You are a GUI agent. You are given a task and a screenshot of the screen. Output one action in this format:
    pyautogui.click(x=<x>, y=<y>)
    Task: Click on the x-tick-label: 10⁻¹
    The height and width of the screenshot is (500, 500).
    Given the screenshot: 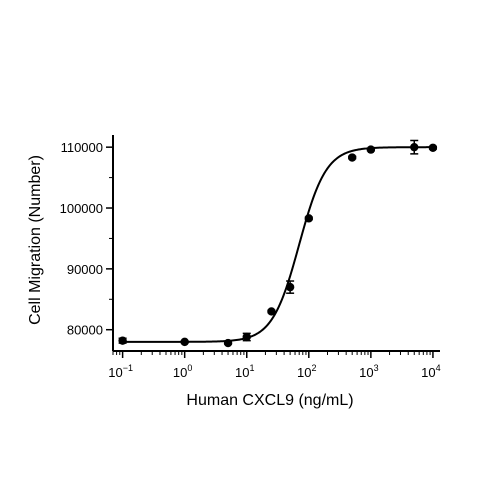 What is the action you would take?
    pyautogui.click(x=120, y=371)
    